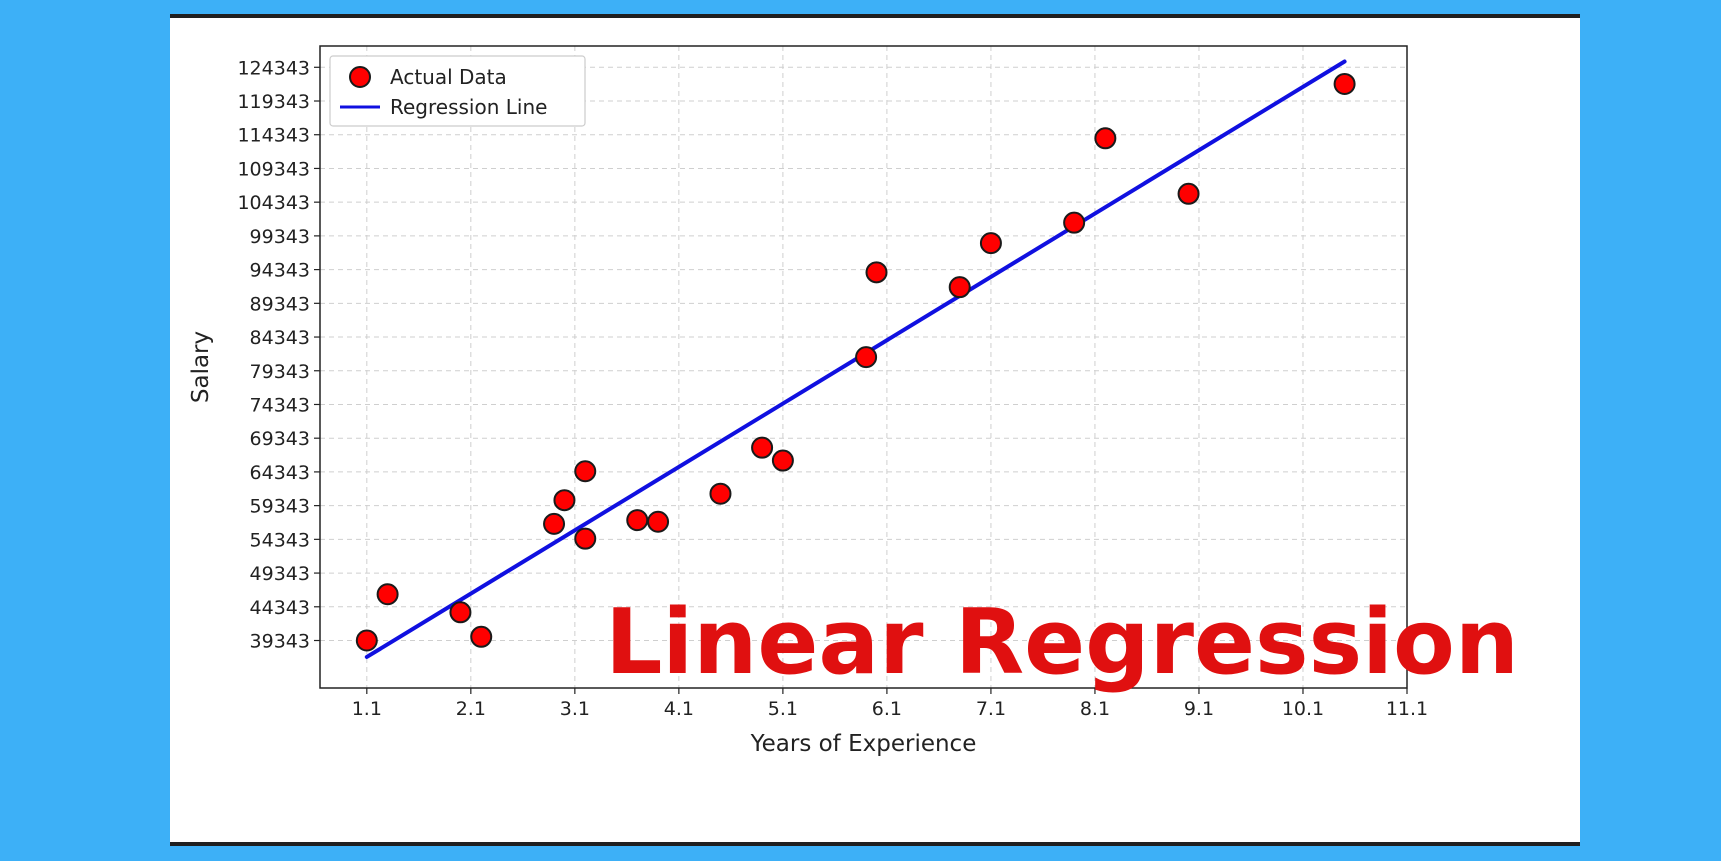  What do you see at coordinates (280, 304) in the screenshot?
I see `y-tick-label: 89343` at bounding box center [280, 304].